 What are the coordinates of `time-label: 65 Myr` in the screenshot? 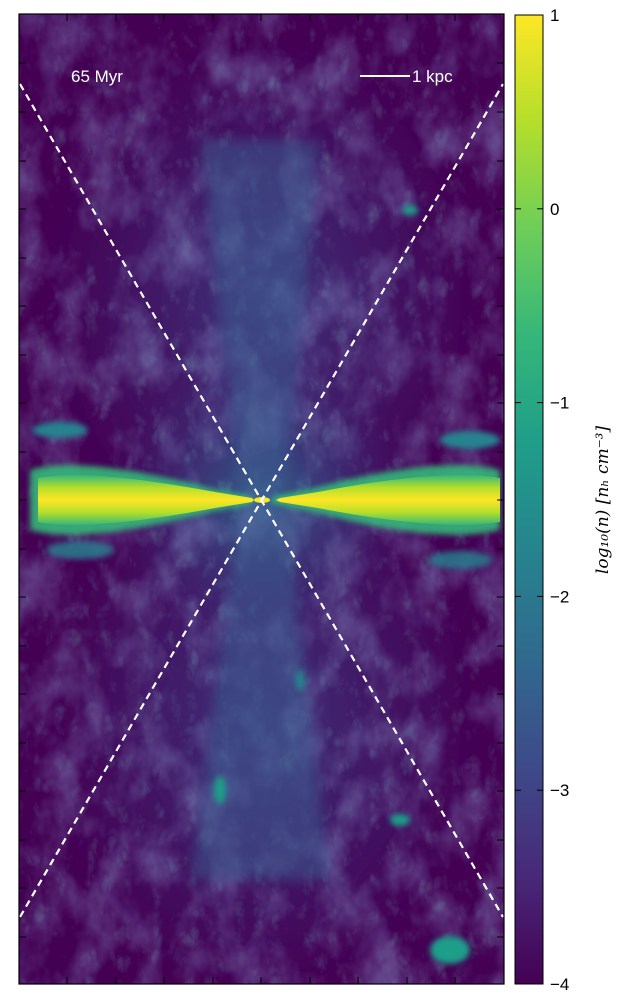 It's located at (97, 76).